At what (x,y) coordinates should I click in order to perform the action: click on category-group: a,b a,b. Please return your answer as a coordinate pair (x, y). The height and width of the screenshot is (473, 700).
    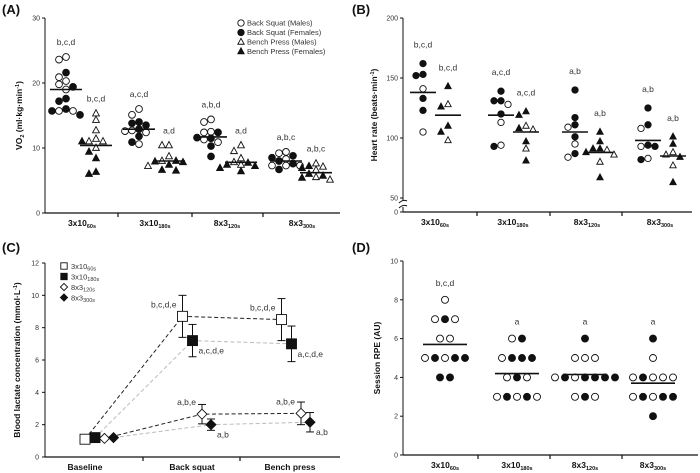
    Looking at the image, I should click on (590, 123).